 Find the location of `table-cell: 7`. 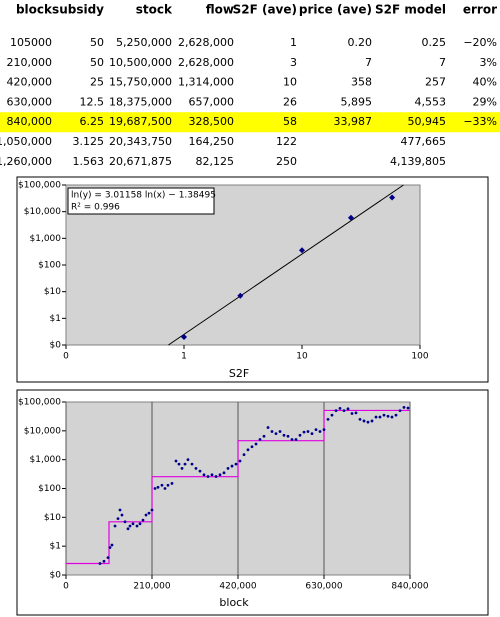

table-cell: 7 is located at coordinates (368, 62).